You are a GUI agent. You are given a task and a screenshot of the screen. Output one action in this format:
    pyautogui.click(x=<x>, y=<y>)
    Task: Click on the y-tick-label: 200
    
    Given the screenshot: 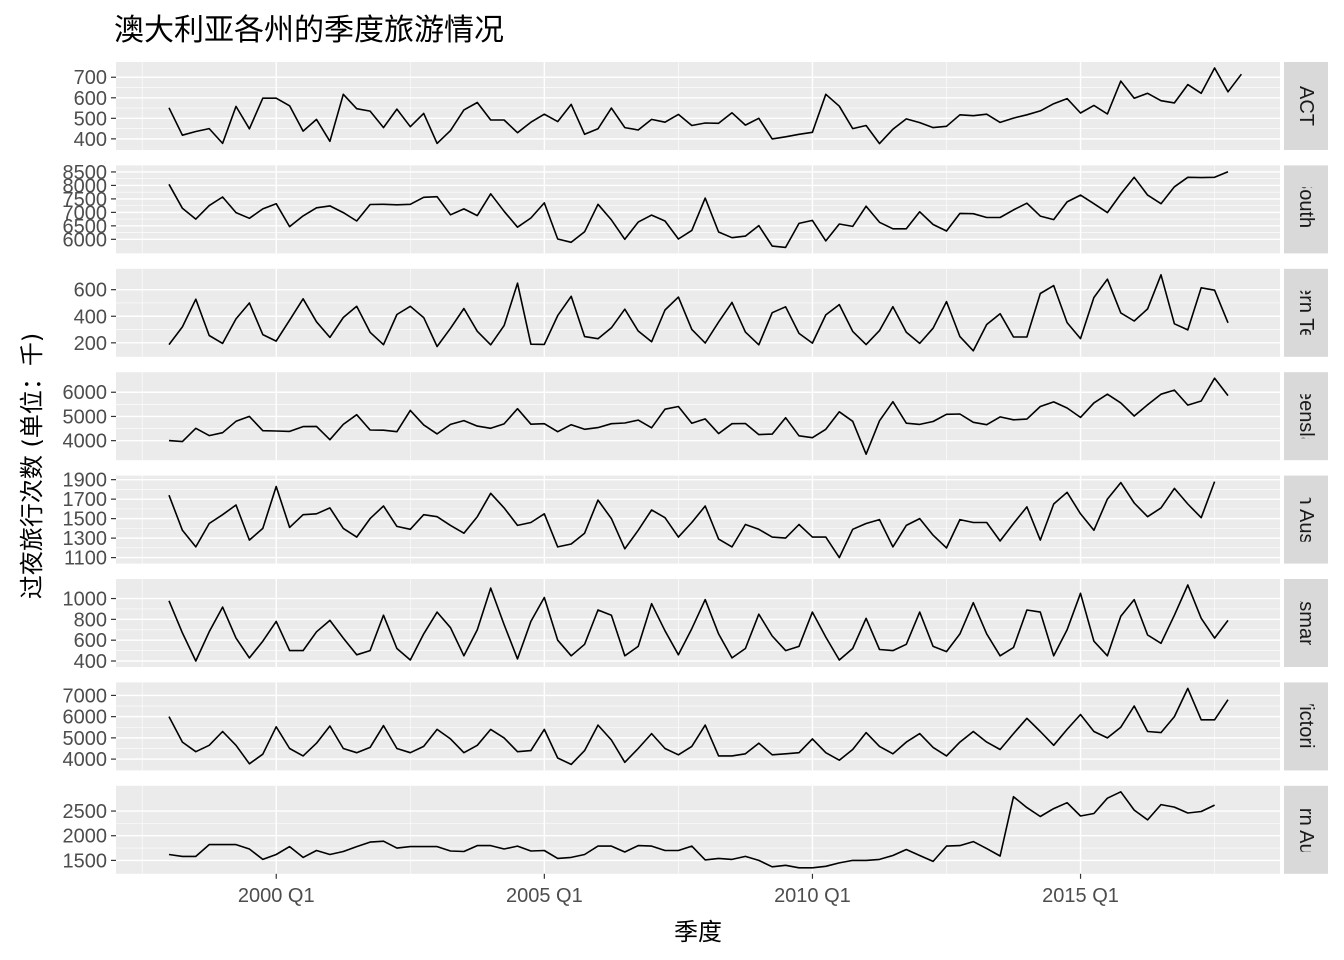 What is the action you would take?
    pyautogui.click(x=90, y=344)
    